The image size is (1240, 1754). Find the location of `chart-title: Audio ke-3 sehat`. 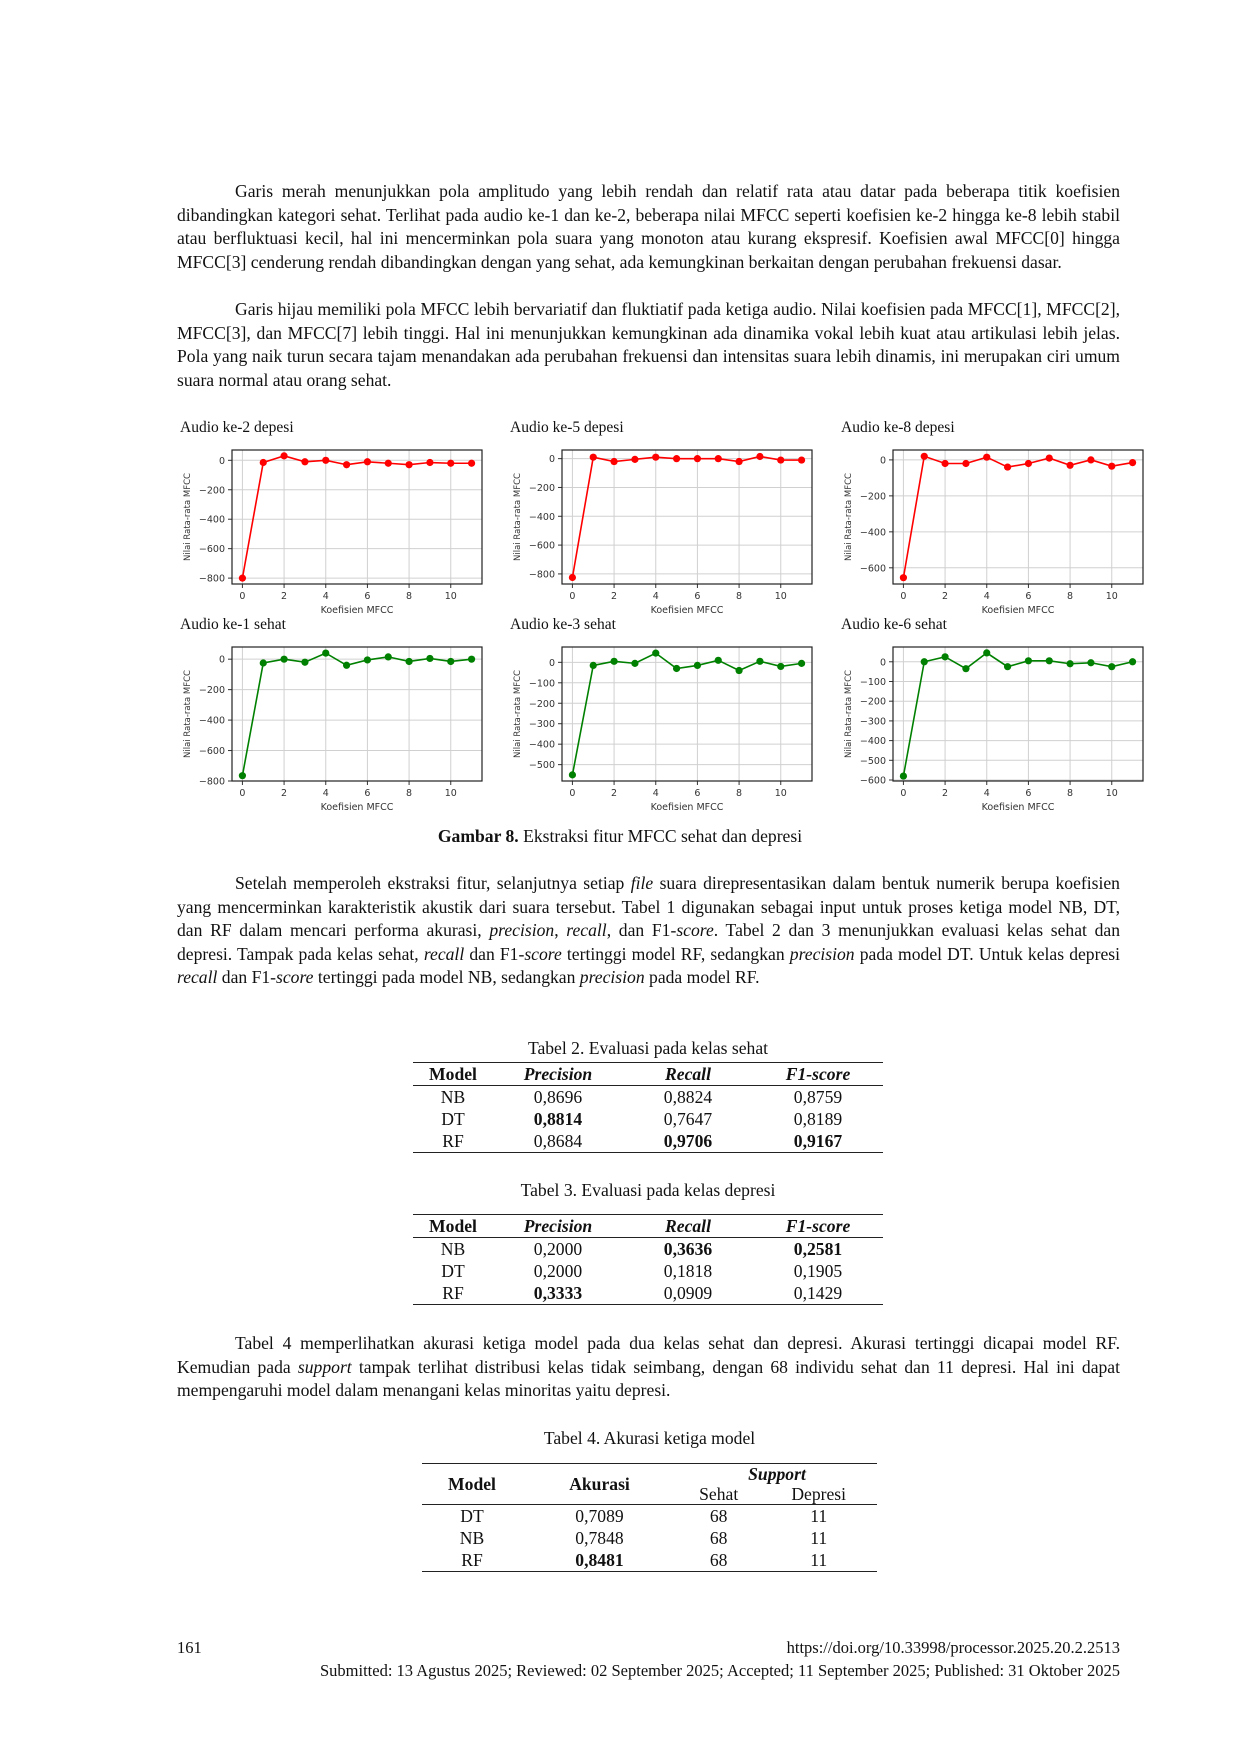

chart-title: Audio ke-3 sehat is located at coordinates (563, 624).